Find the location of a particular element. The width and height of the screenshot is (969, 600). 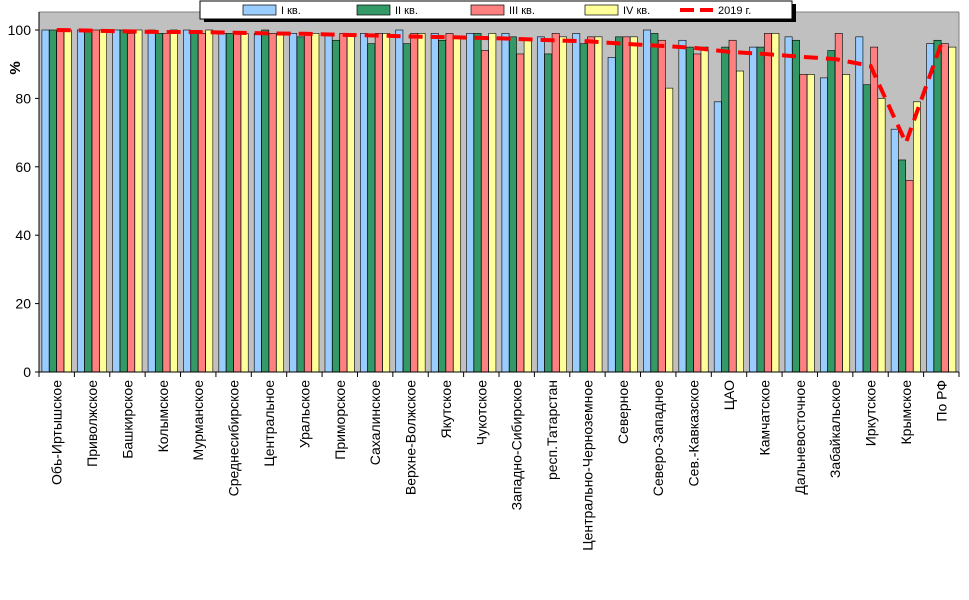

bar-s3-c9 is located at coordinates (343, 203).